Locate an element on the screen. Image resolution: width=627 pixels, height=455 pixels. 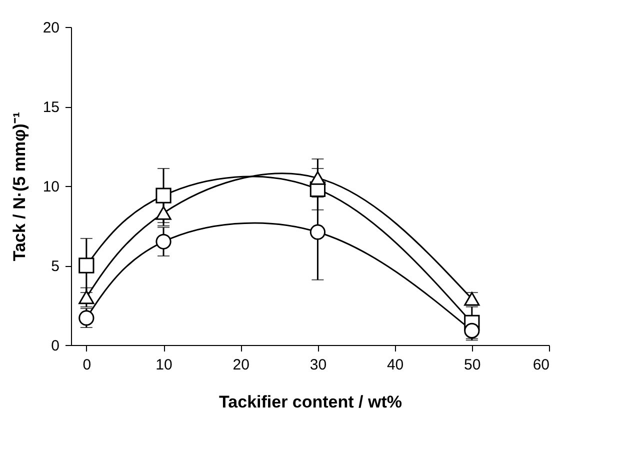
y-tick-label: 5 is located at coordinates (55, 266).